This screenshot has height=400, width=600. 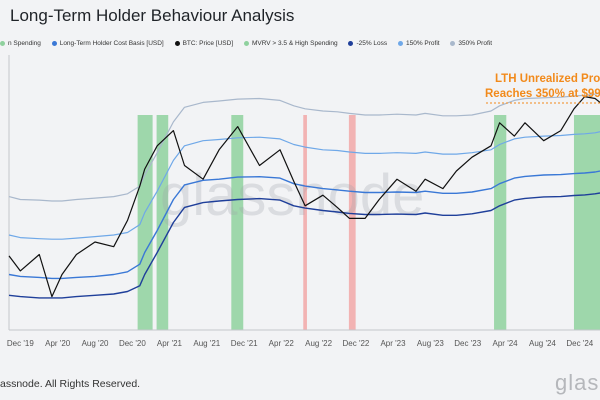 What do you see at coordinates (506, 343) in the screenshot?
I see `x-tick-label: Apr '24` at bounding box center [506, 343].